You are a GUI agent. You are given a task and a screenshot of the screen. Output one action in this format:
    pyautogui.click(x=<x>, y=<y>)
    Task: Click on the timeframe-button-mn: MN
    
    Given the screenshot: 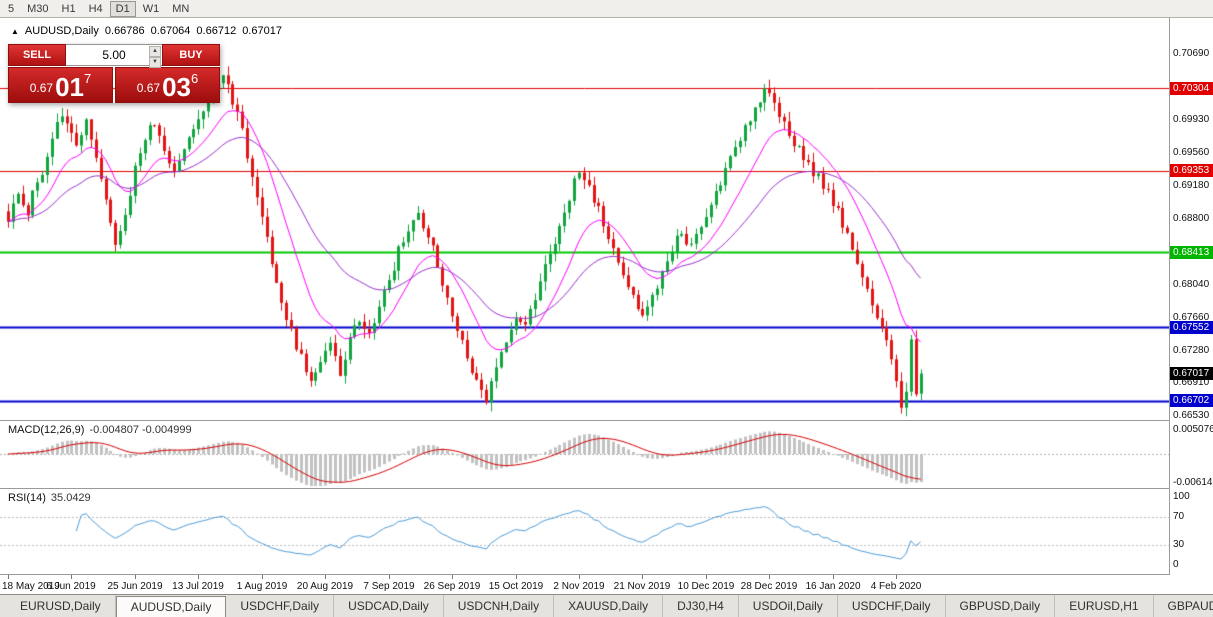 What is the action you would take?
    pyautogui.click(x=181, y=8)
    